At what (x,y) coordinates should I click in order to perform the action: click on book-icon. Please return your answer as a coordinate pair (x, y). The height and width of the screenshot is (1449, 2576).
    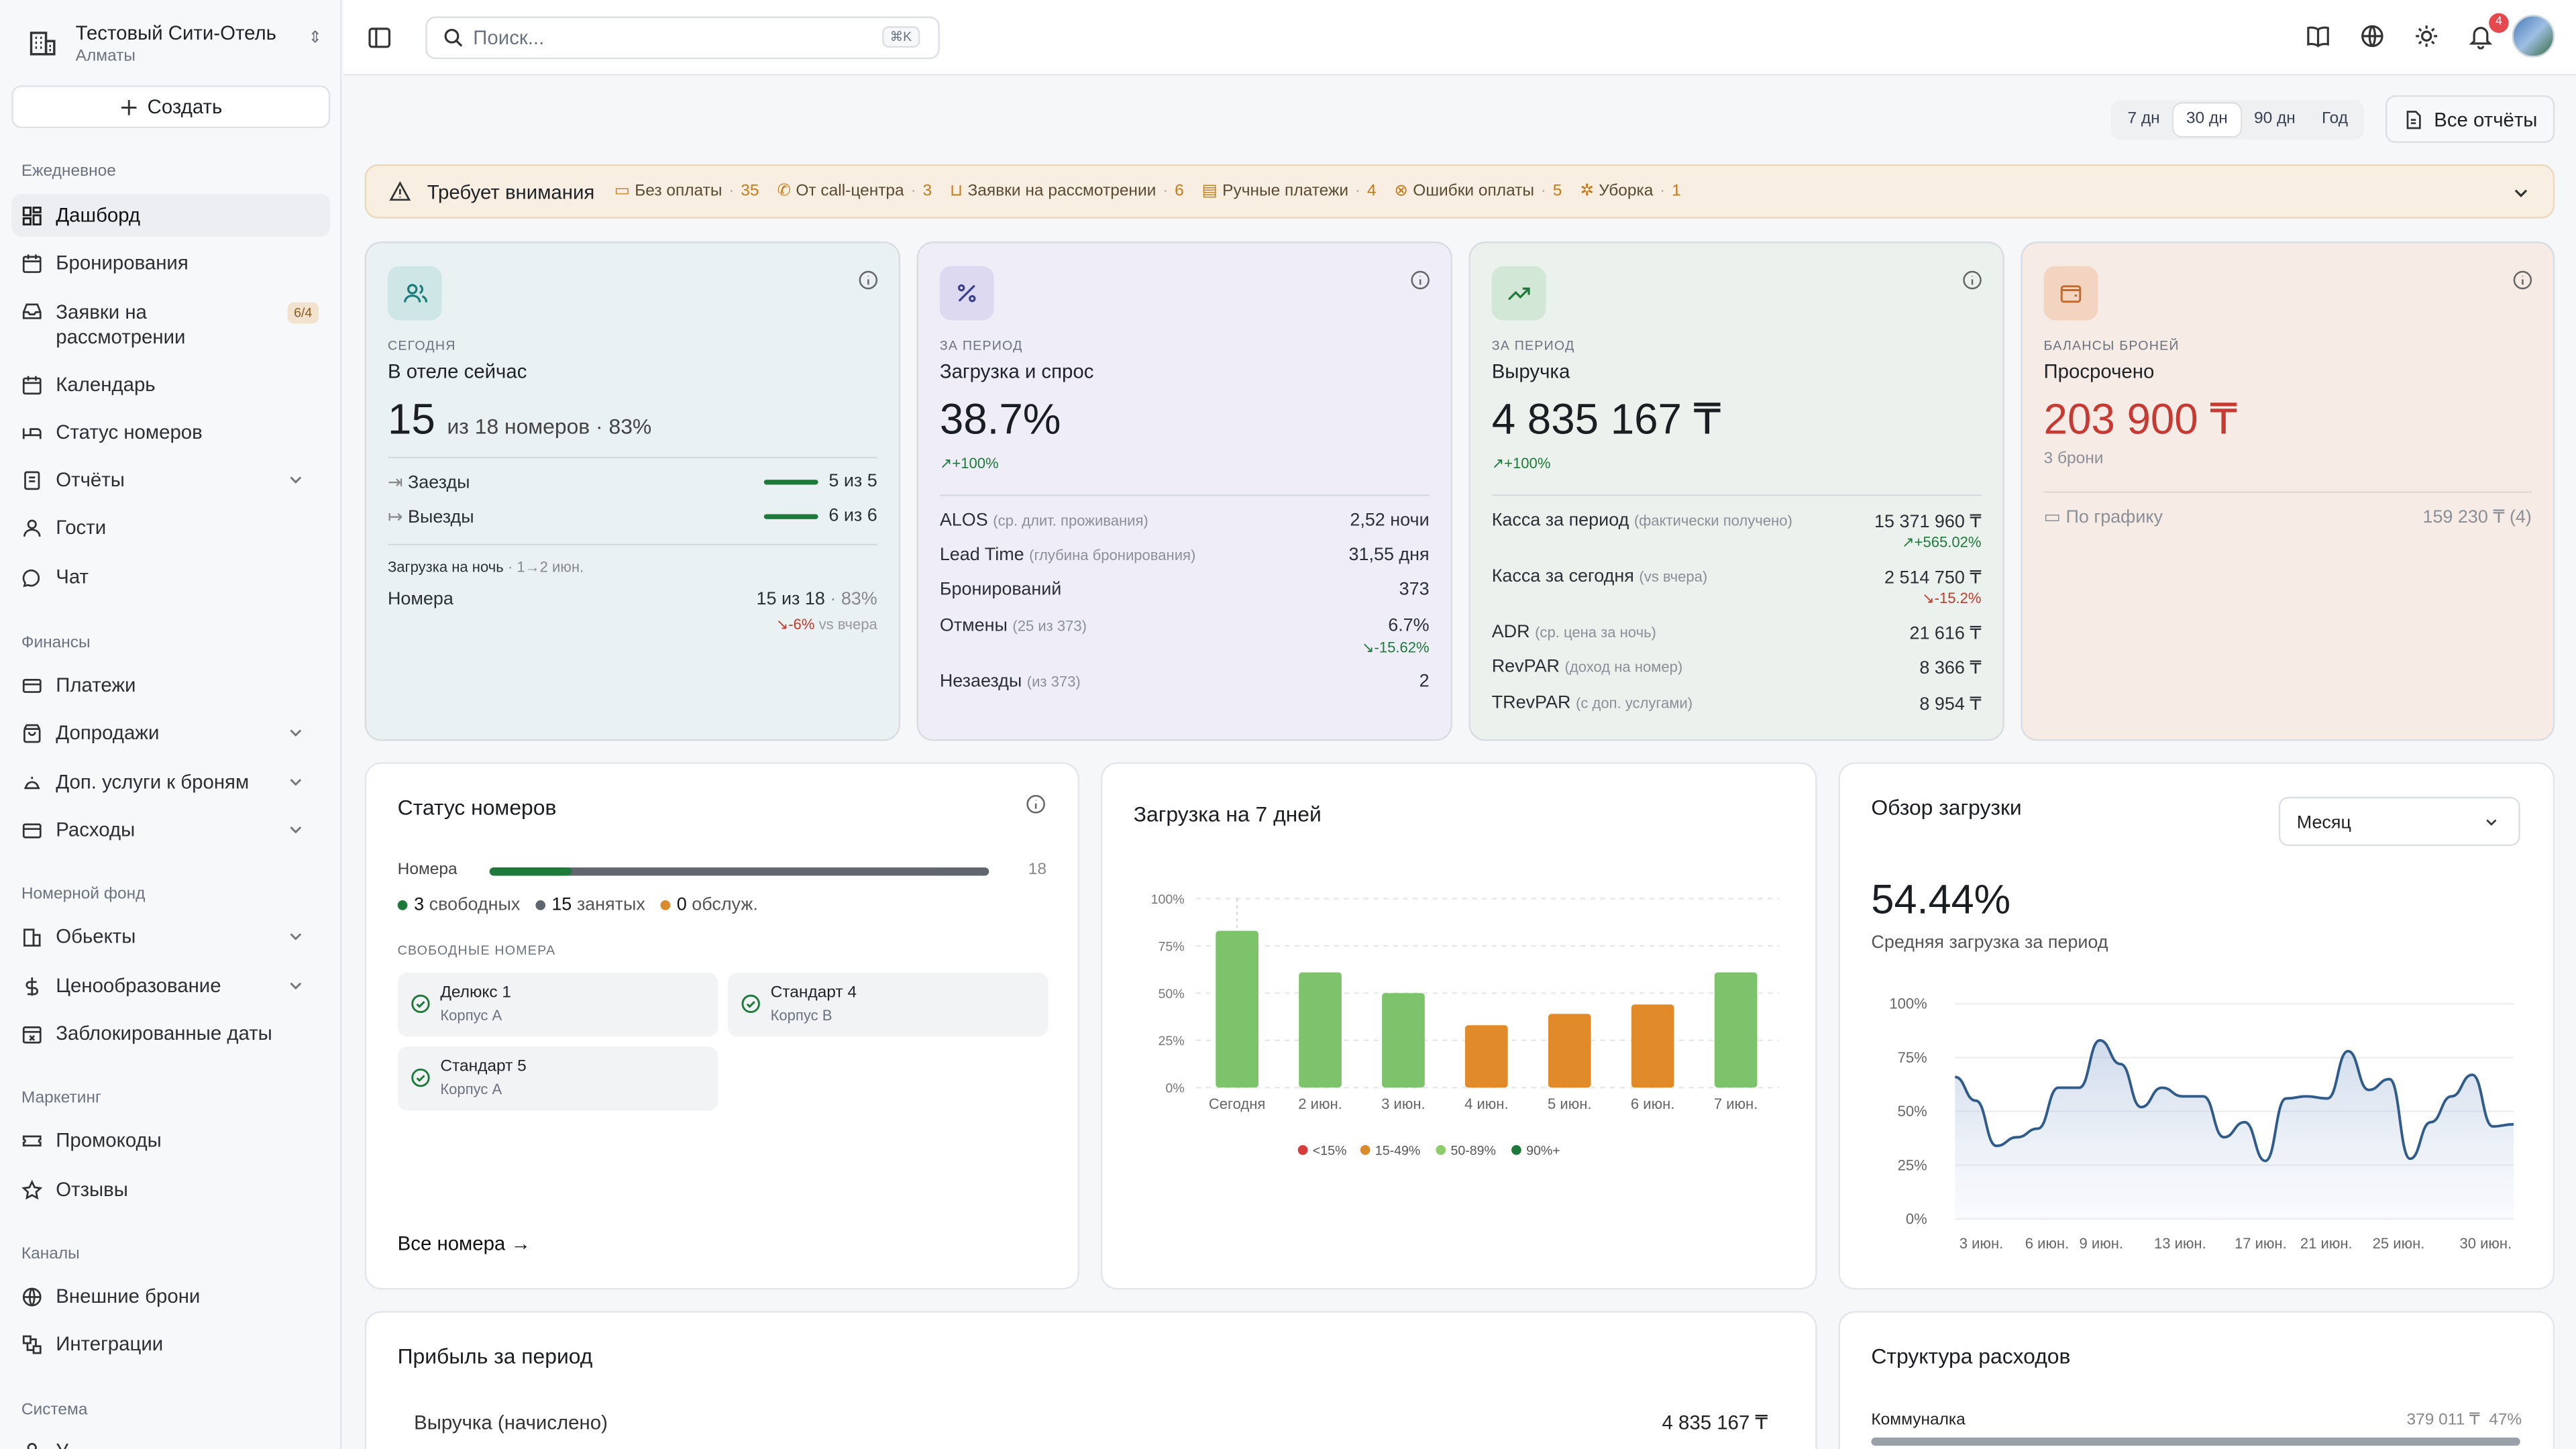
    Looking at the image, I should click on (2318, 36).